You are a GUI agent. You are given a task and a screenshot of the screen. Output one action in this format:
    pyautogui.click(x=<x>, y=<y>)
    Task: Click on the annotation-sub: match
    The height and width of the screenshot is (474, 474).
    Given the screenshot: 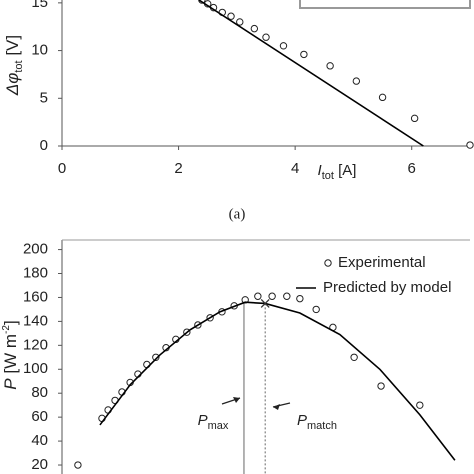 What is the action you would take?
    pyautogui.click(x=322, y=426)
    